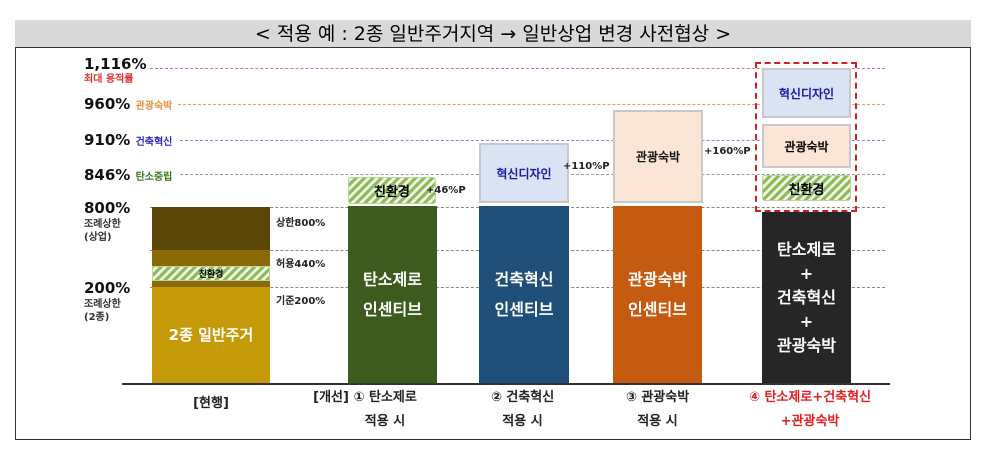  What do you see at coordinates (301, 264) in the screenshot?
I see `annotation-440: 허용440%` at bounding box center [301, 264].